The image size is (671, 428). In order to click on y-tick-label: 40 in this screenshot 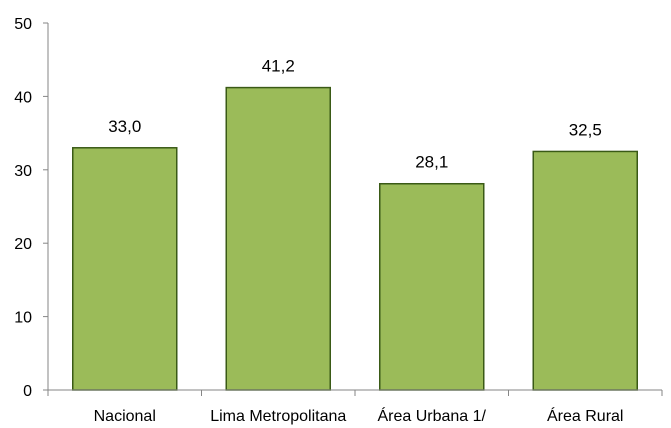, I will do `click(23, 97)`.